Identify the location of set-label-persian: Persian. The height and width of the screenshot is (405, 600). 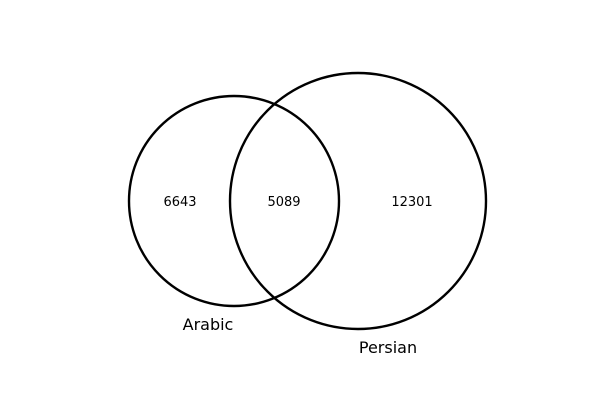
(388, 347).